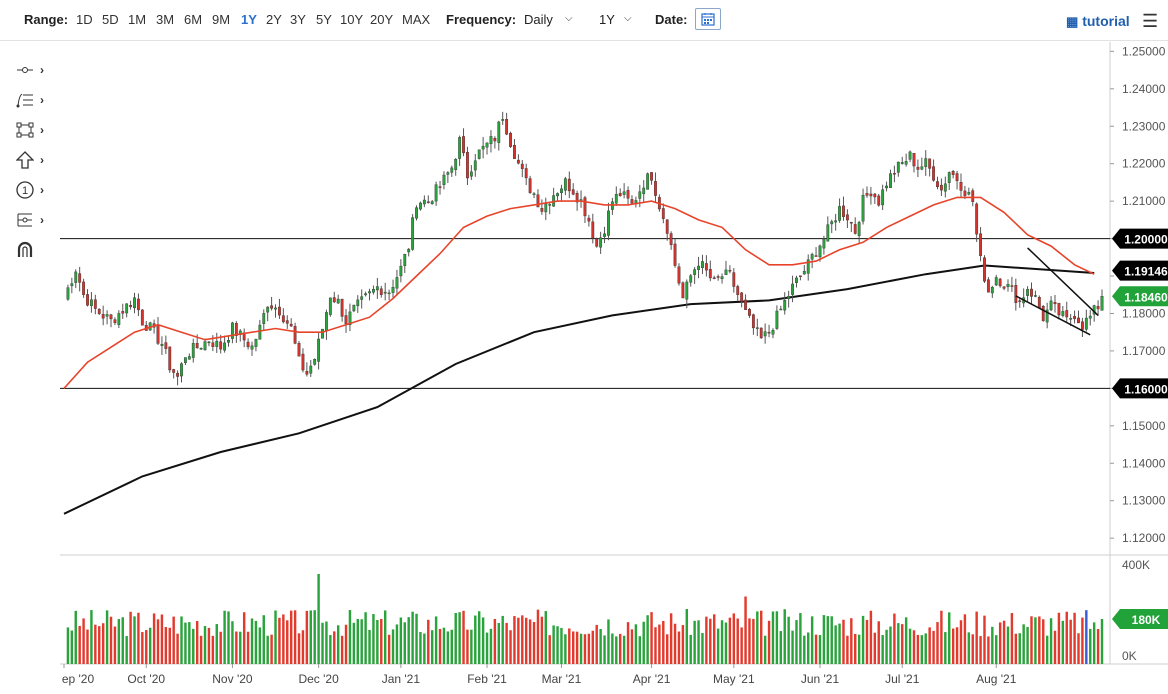  Describe the element at coordinates (35, 70) in the screenshot. I see `crosshair-tool-button: ›` at that location.